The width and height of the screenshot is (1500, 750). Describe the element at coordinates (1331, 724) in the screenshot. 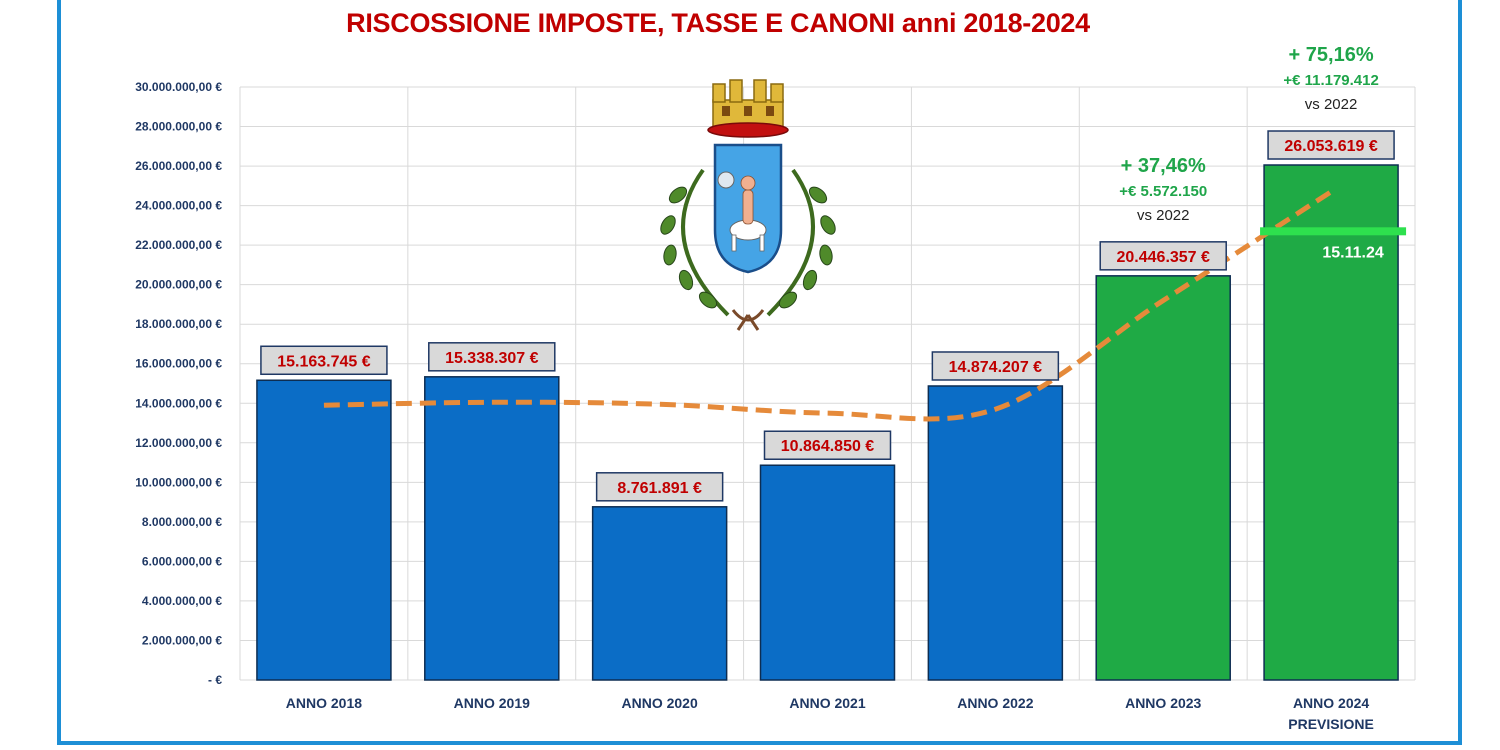

I see `x-tick-label: PREVISIONE` at that location.